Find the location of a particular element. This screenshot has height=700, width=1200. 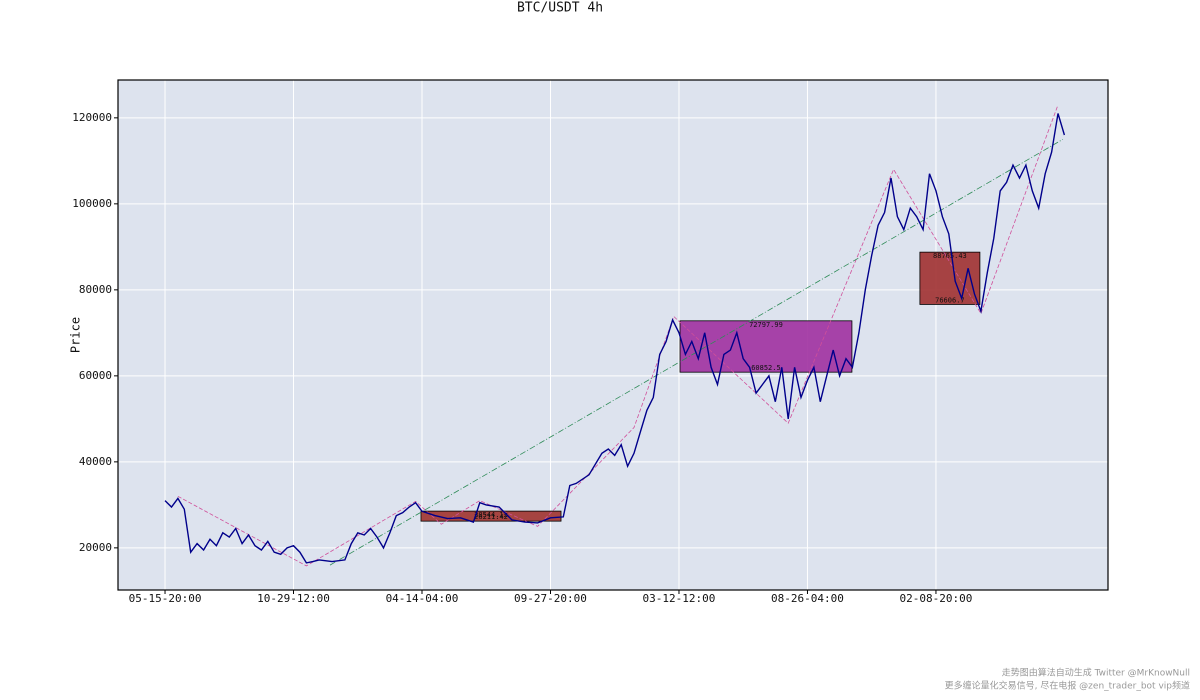

x-tick-label: 09-27-20:00 is located at coordinates (550, 598).